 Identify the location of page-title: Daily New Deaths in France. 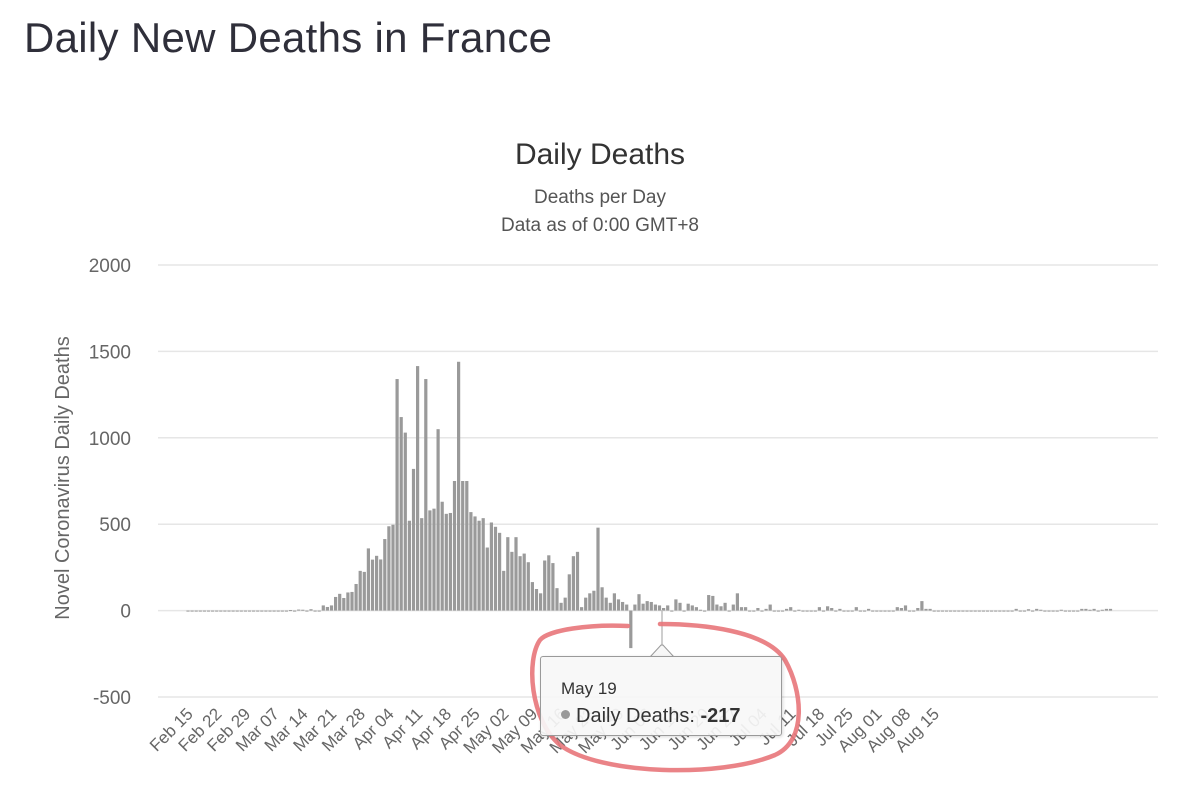
(288, 37).